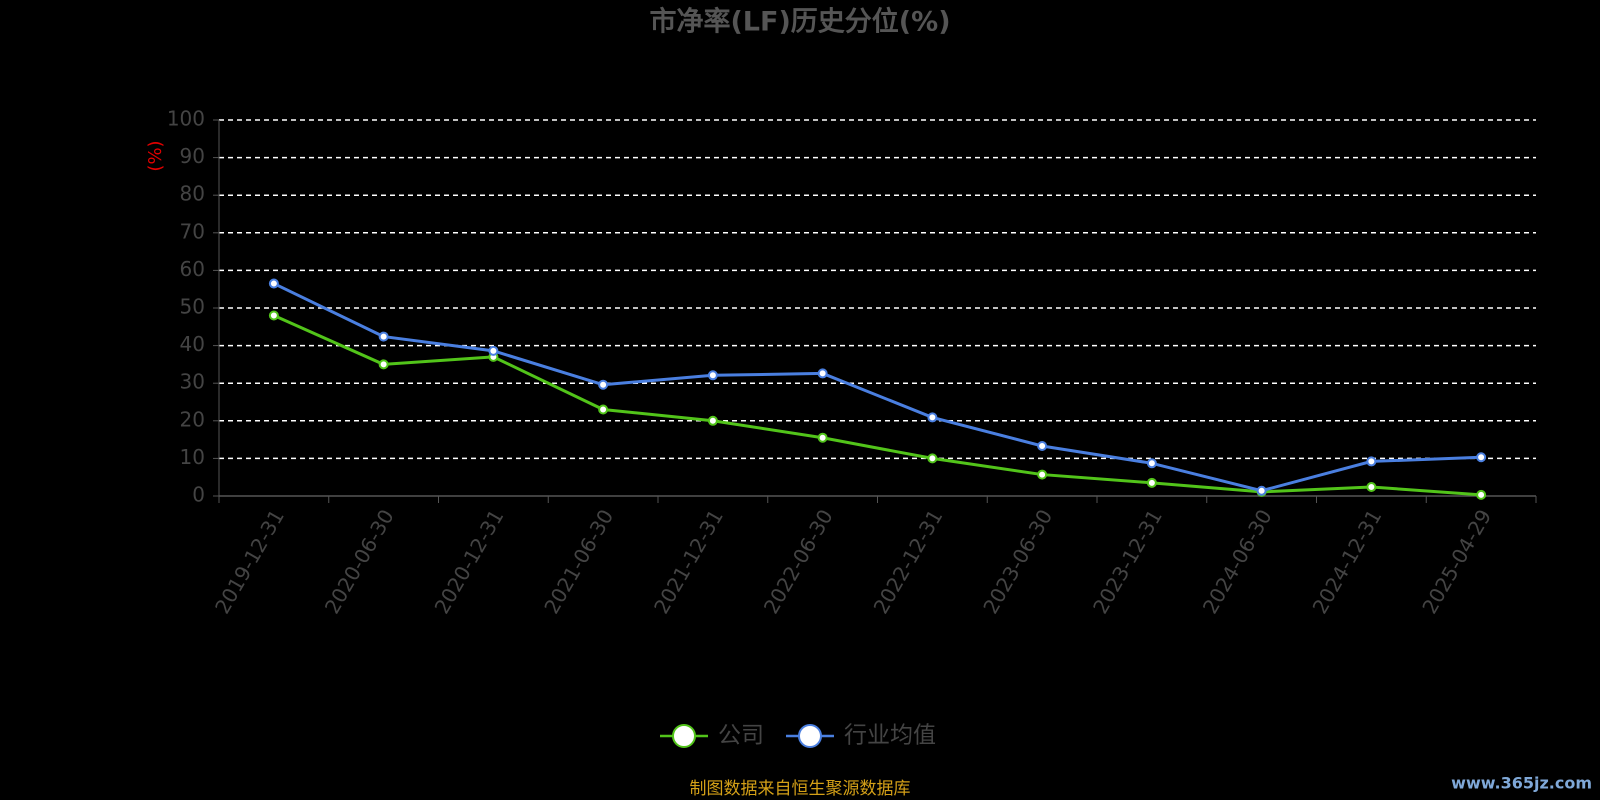 This screenshot has width=1600, height=800. What do you see at coordinates (890, 736) in the screenshot?
I see `legend-label: 行业均值` at bounding box center [890, 736].